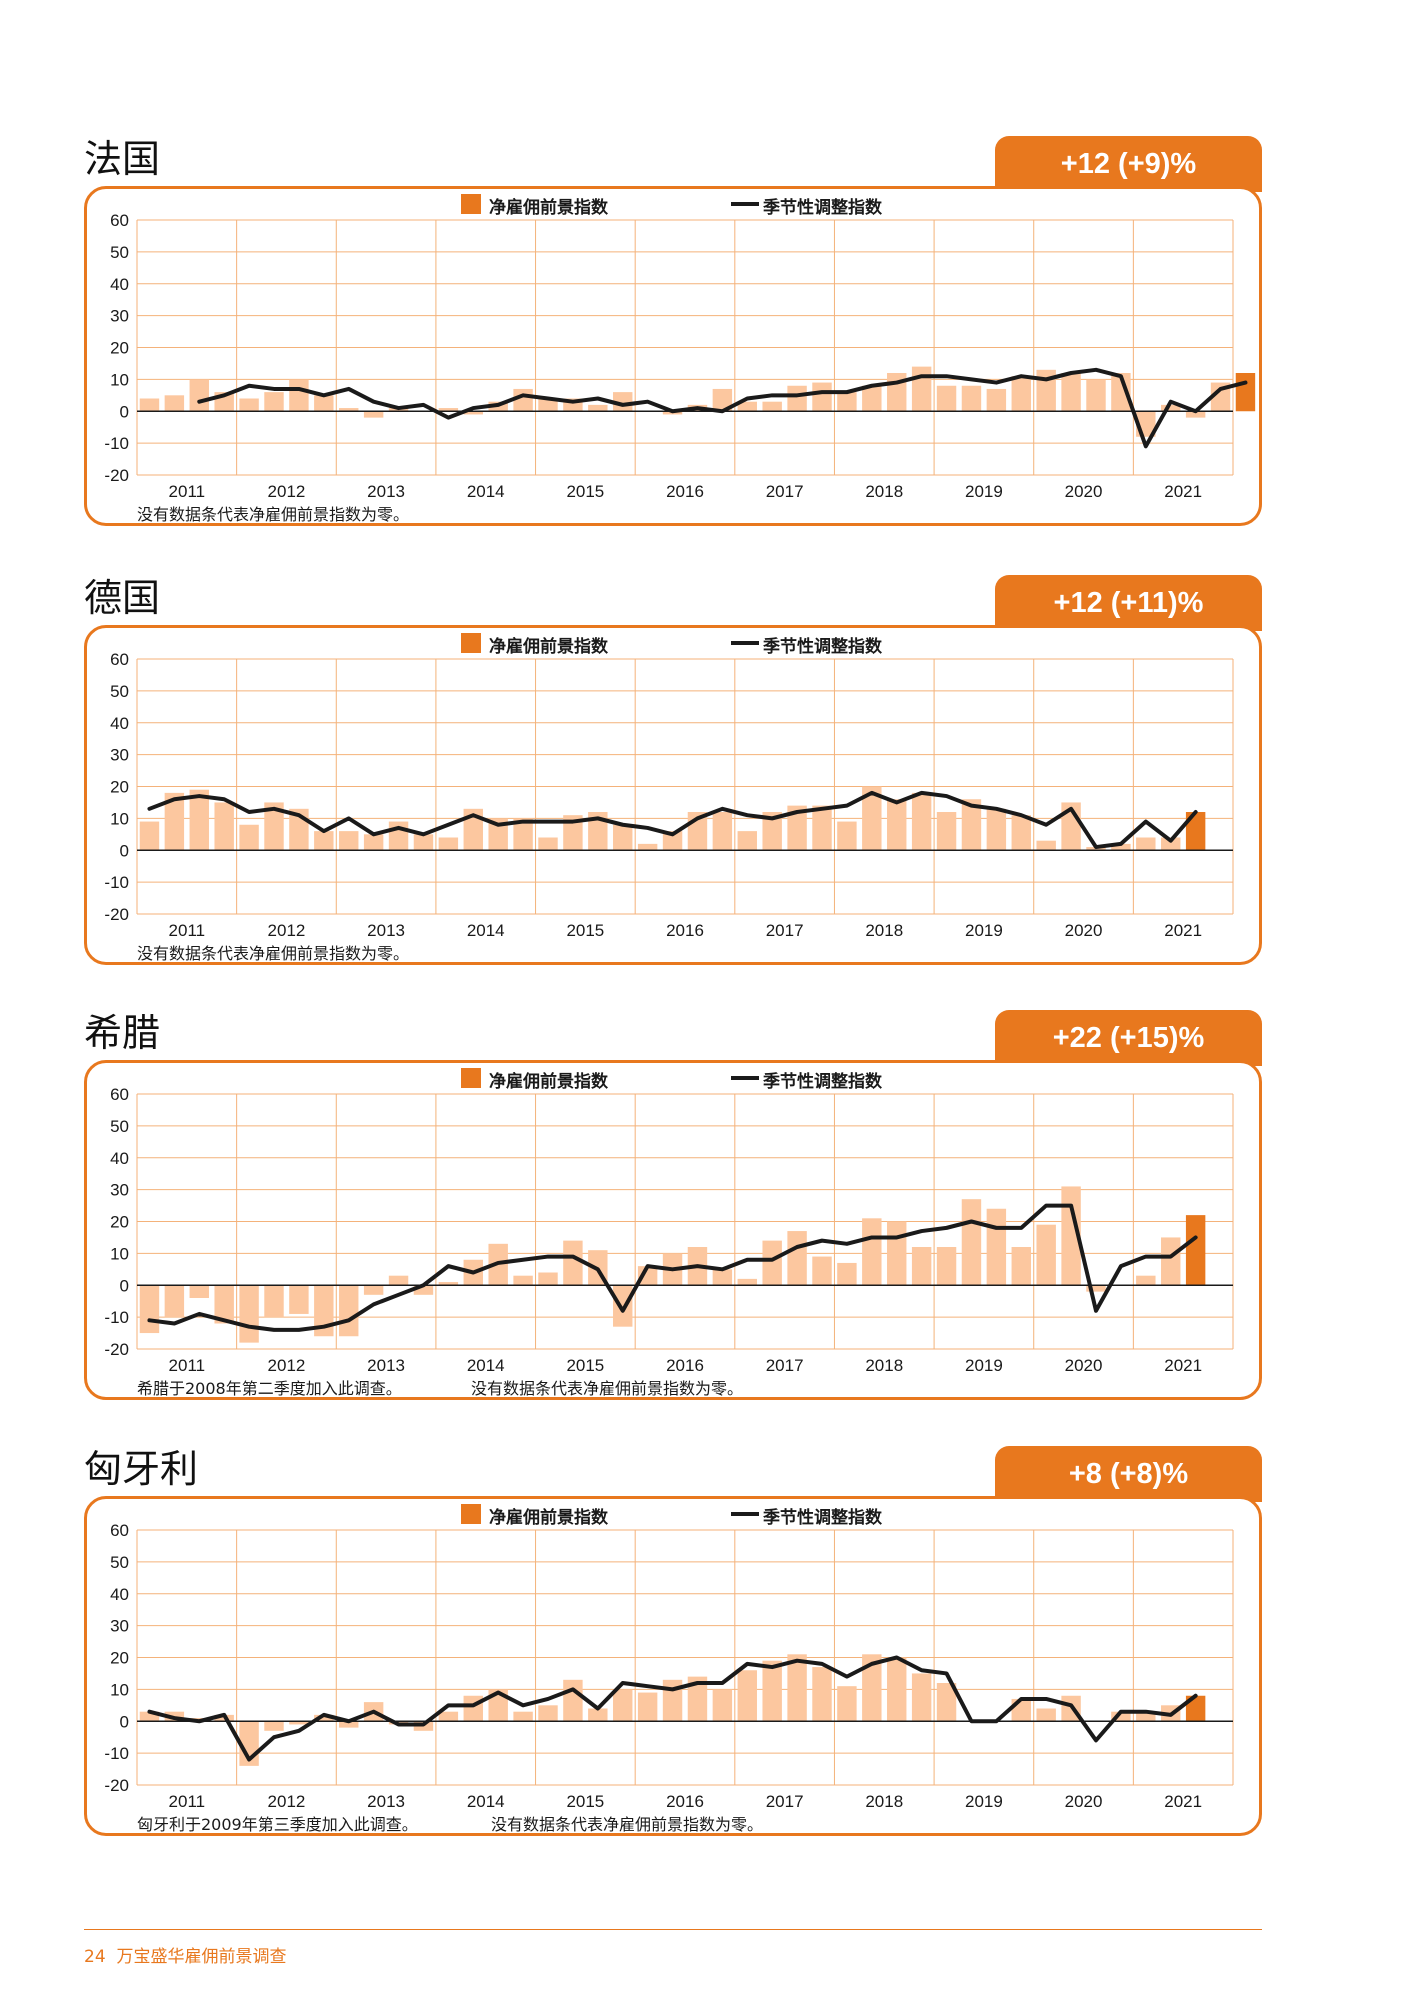 The image size is (1411, 1995). What do you see at coordinates (884, 930) in the screenshot?
I see `x-tick-label: 2018` at bounding box center [884, 930].